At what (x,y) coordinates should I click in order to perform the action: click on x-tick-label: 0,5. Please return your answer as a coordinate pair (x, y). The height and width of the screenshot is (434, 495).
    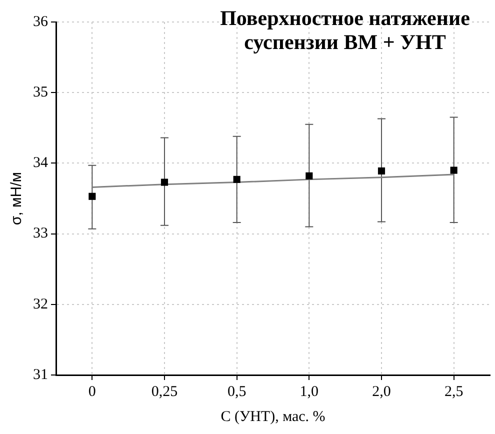
    Looking at the image, I should click on (236, 392).